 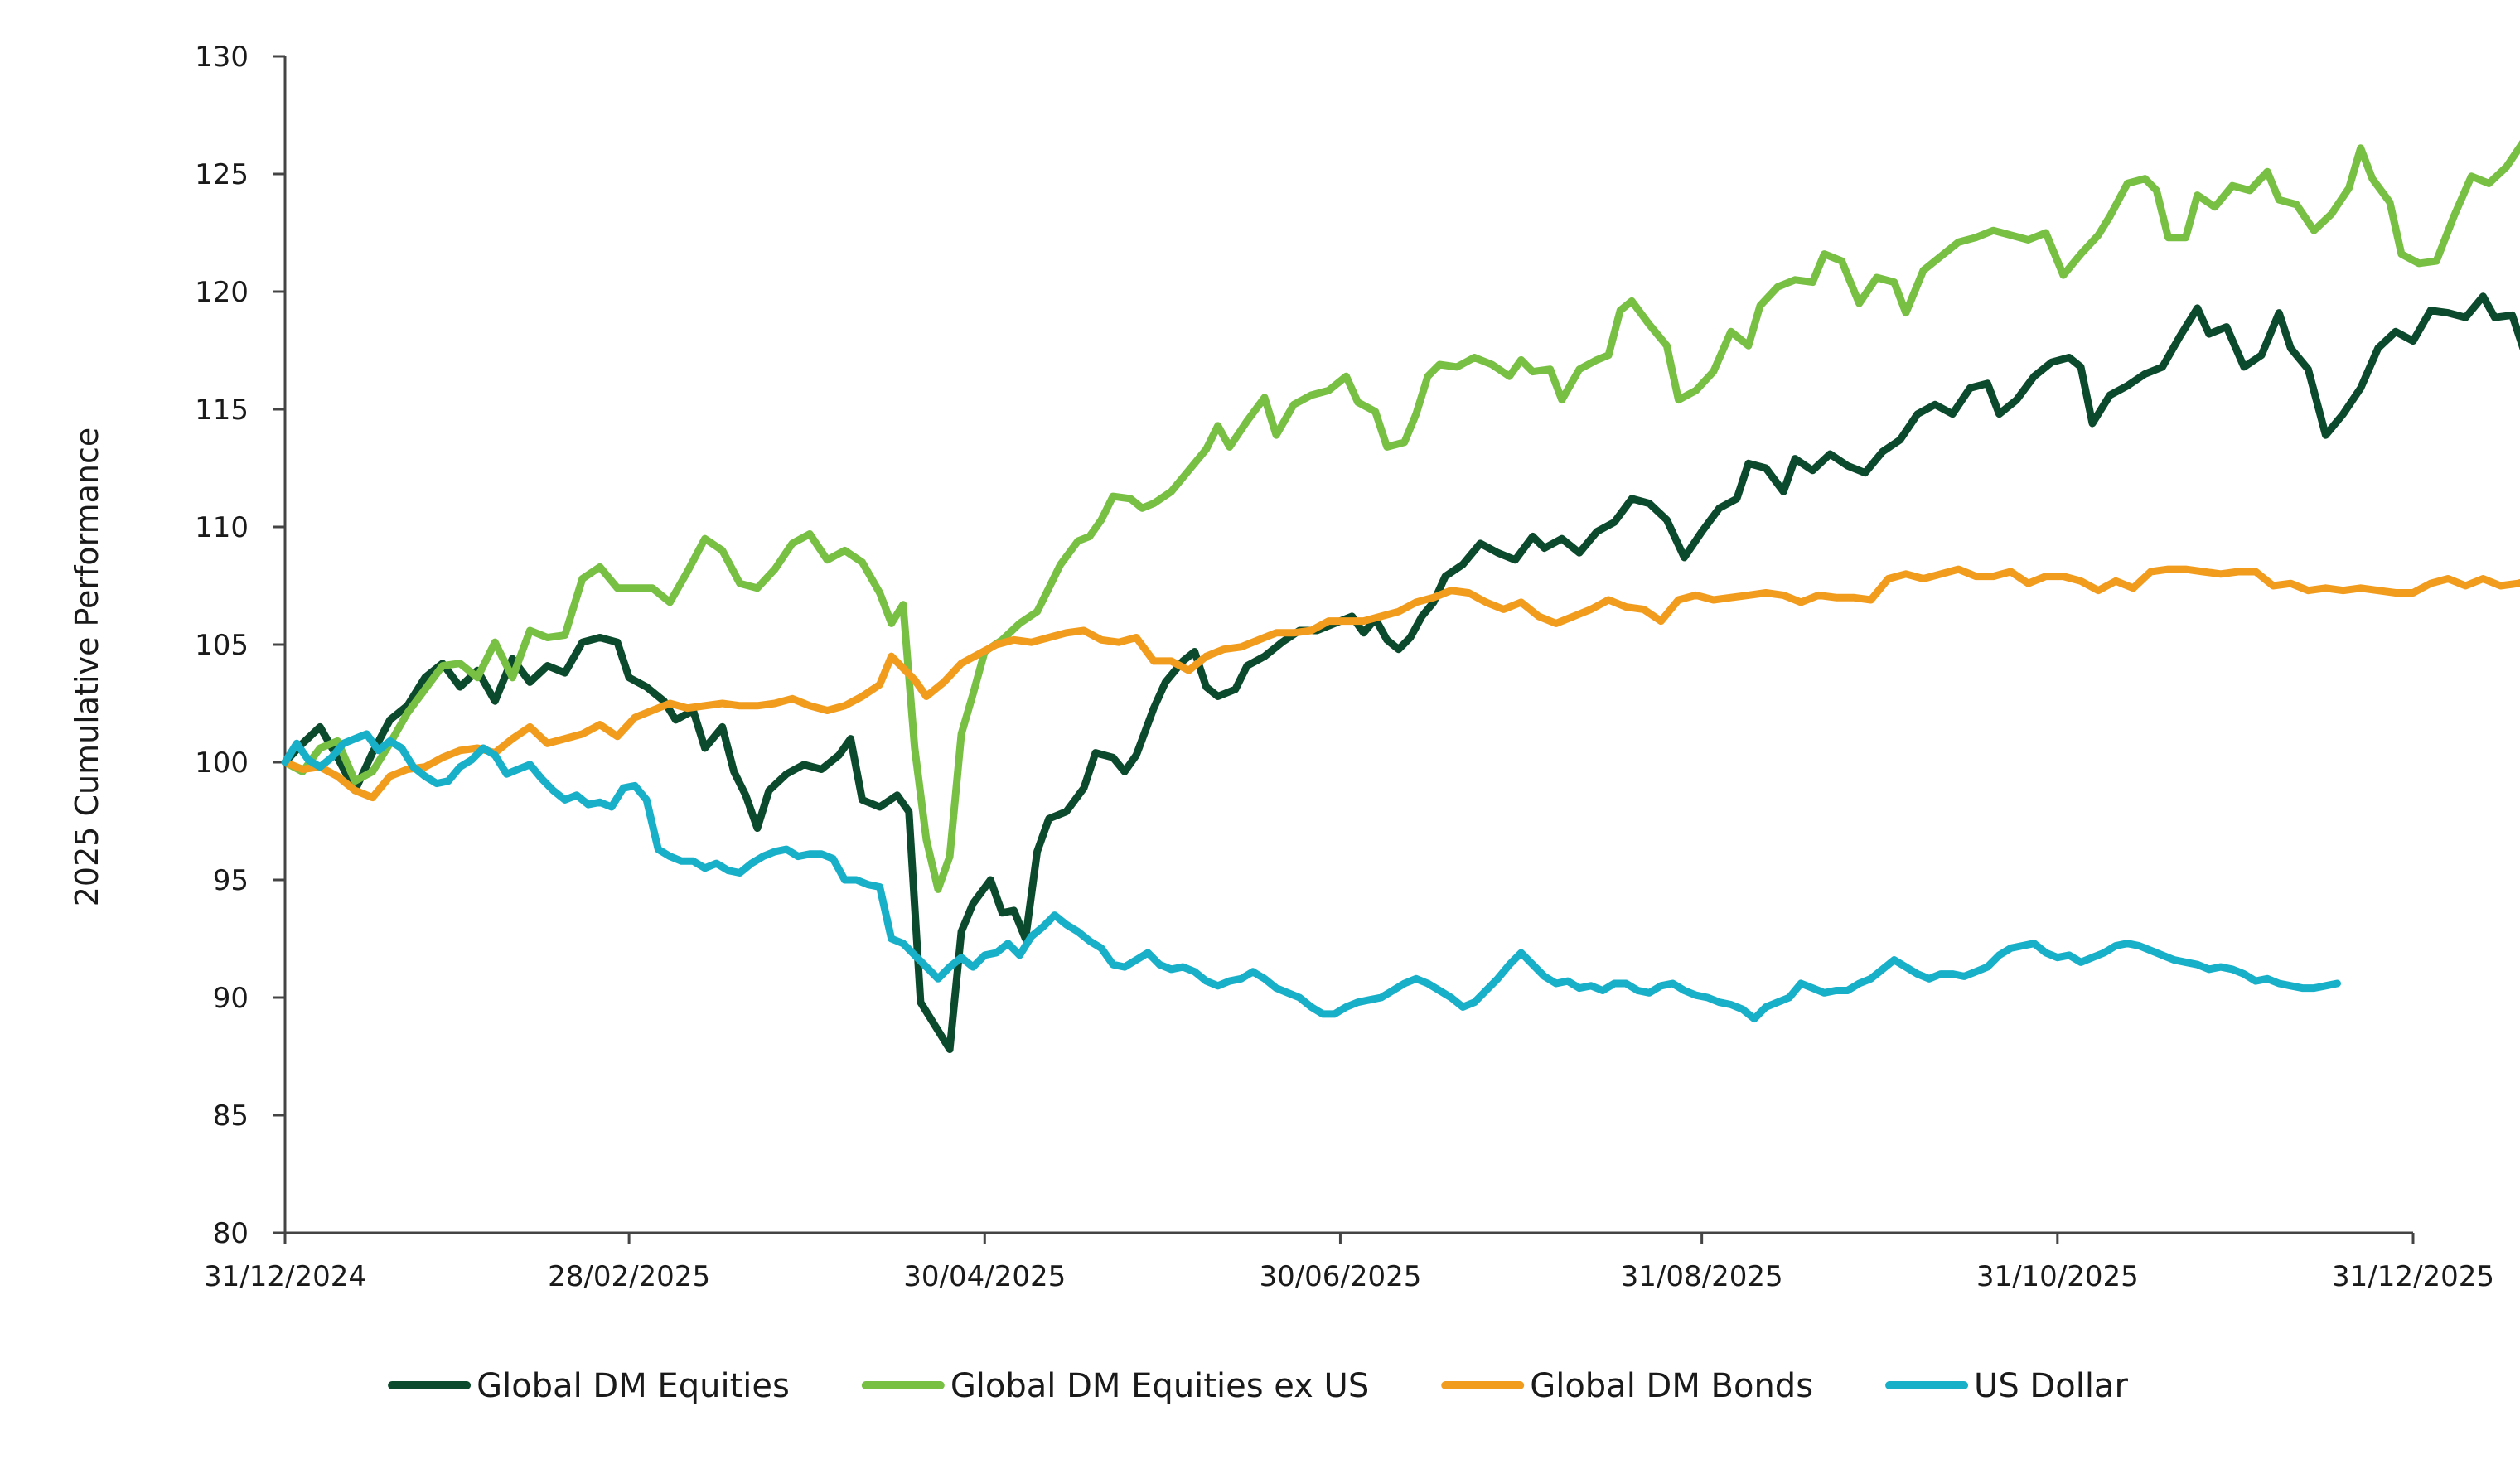 What do you see at coordinates (222, 646) in the screenshot?
I see `y-tick-label: 105` at bounding box center [222, 646].